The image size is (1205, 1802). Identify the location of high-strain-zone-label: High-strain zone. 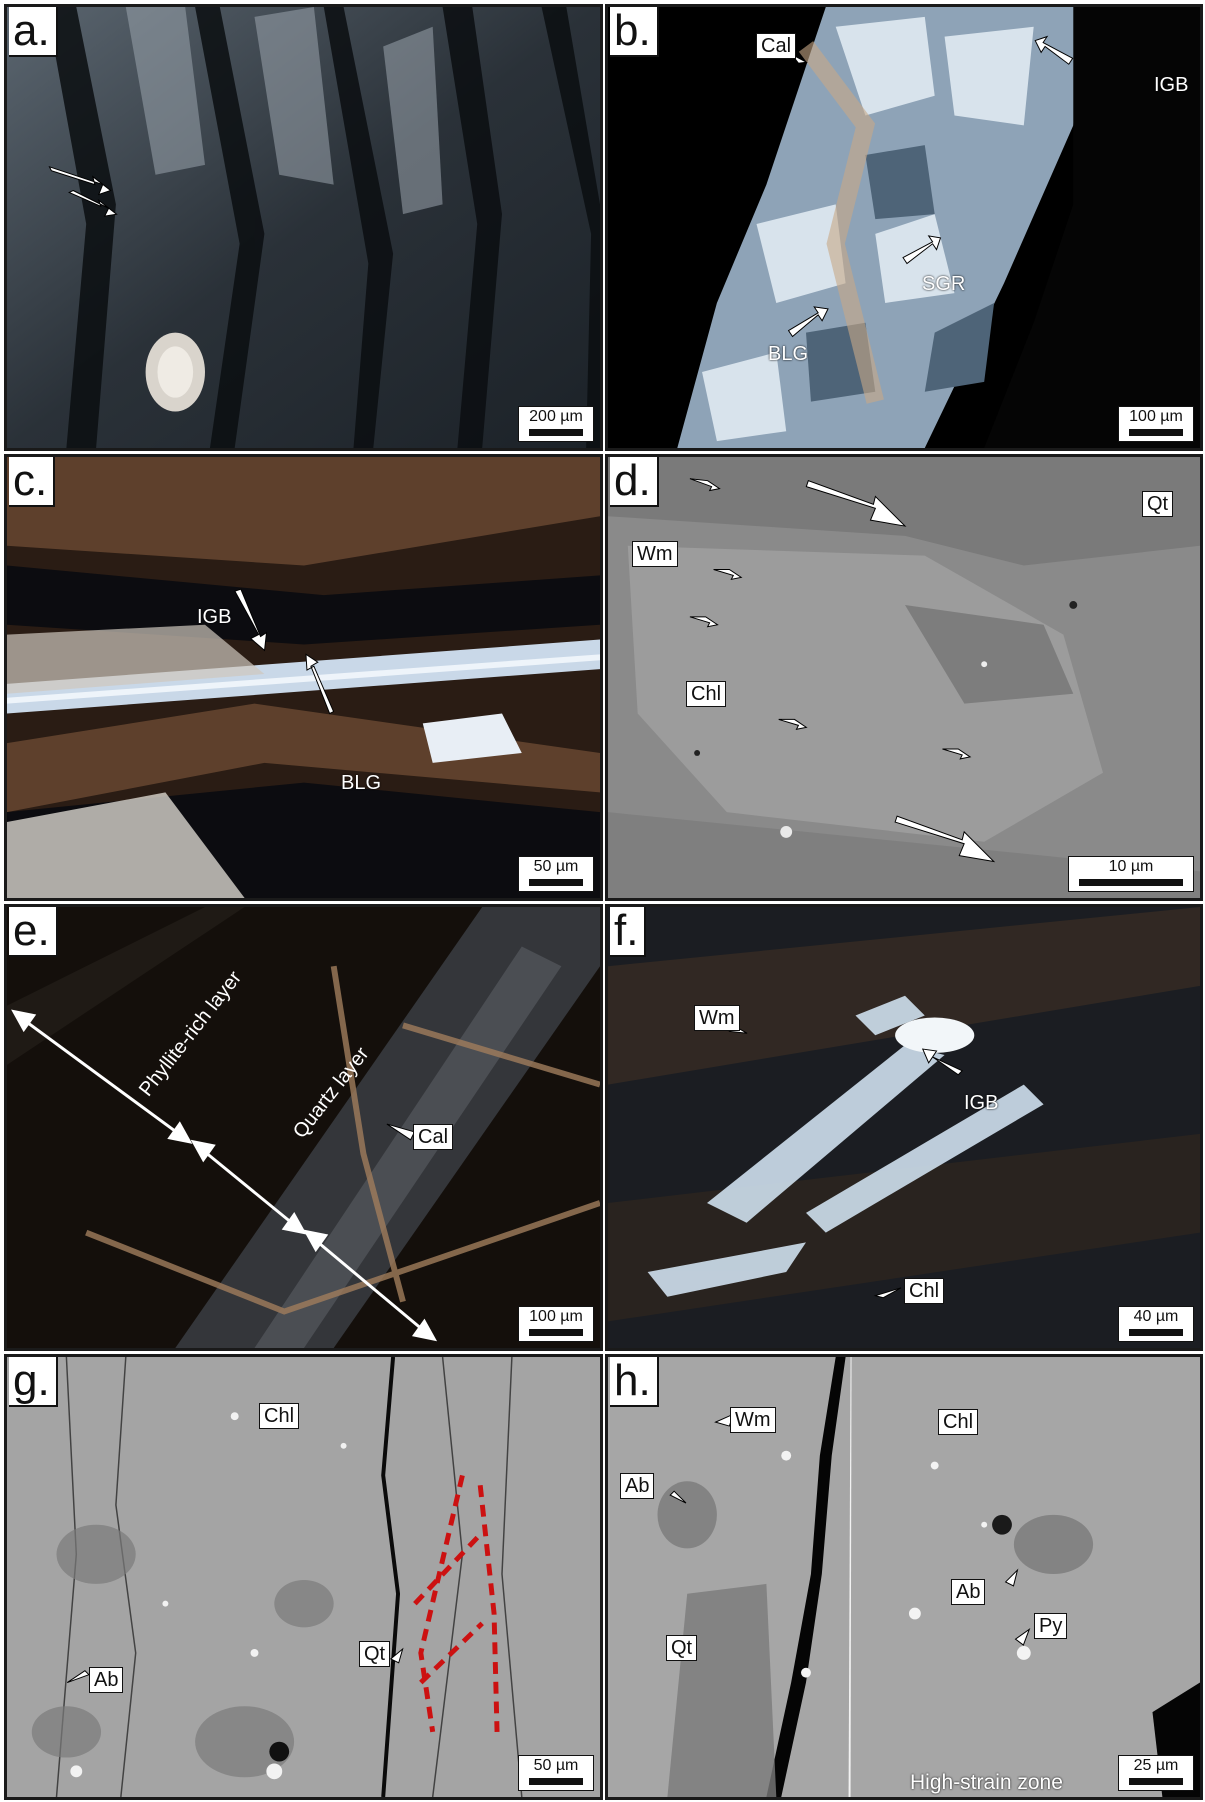
(986, 1782).